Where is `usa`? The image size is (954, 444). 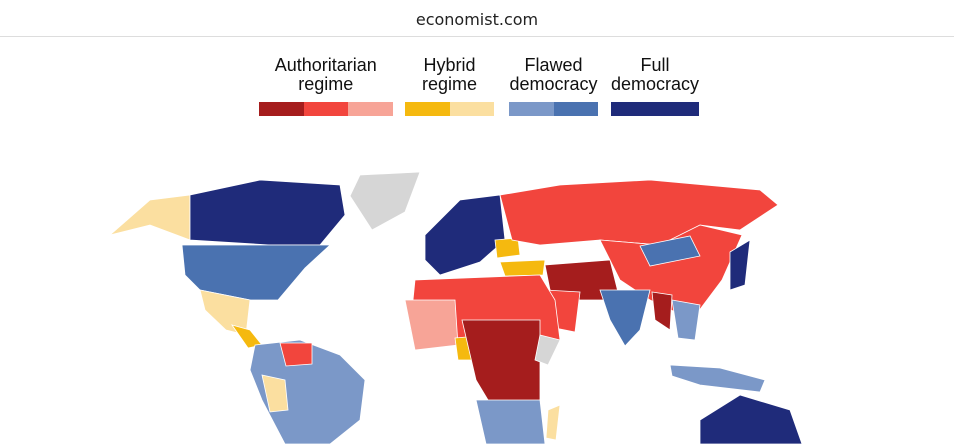
usa is located at coordinates (256, 272).